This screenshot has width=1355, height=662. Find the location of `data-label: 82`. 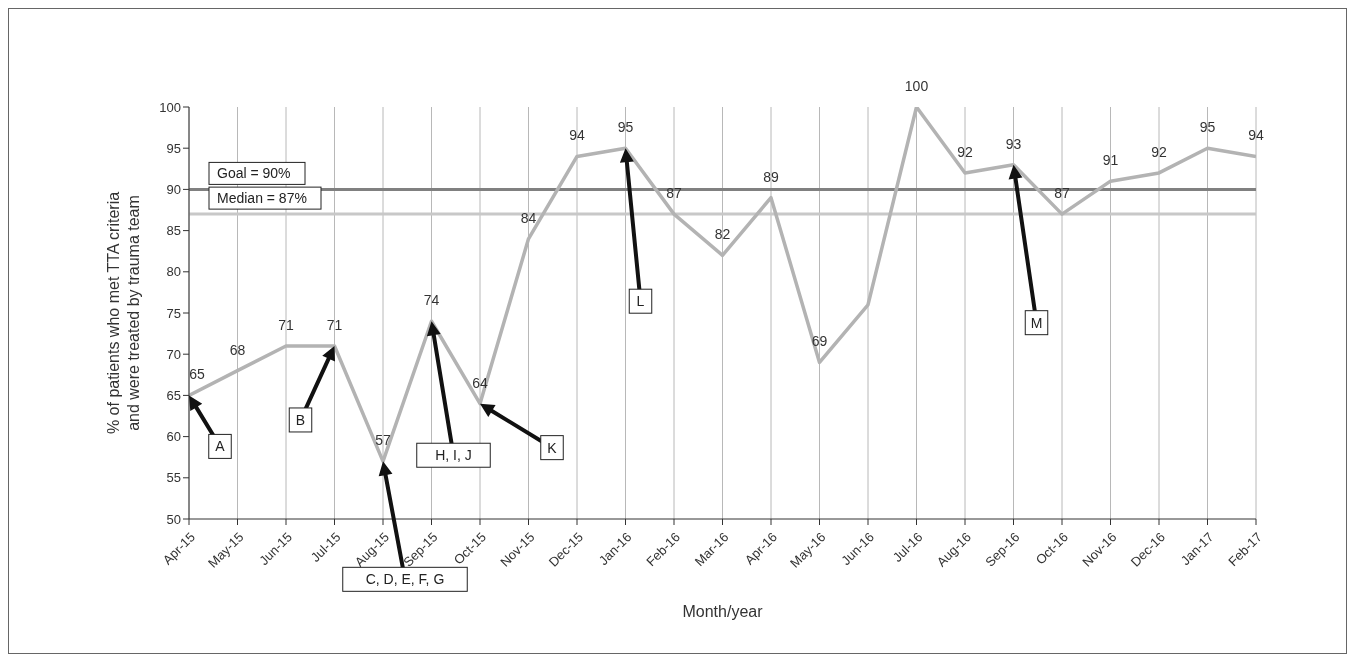

data-label: 82 is located at coordinates (722, 234).